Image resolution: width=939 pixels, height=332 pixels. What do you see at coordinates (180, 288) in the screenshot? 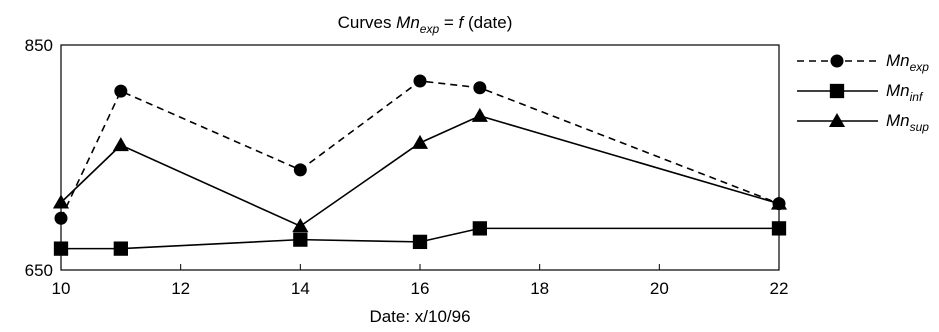
I see `x-tick-label: 12` at bounding box center [180, 288].